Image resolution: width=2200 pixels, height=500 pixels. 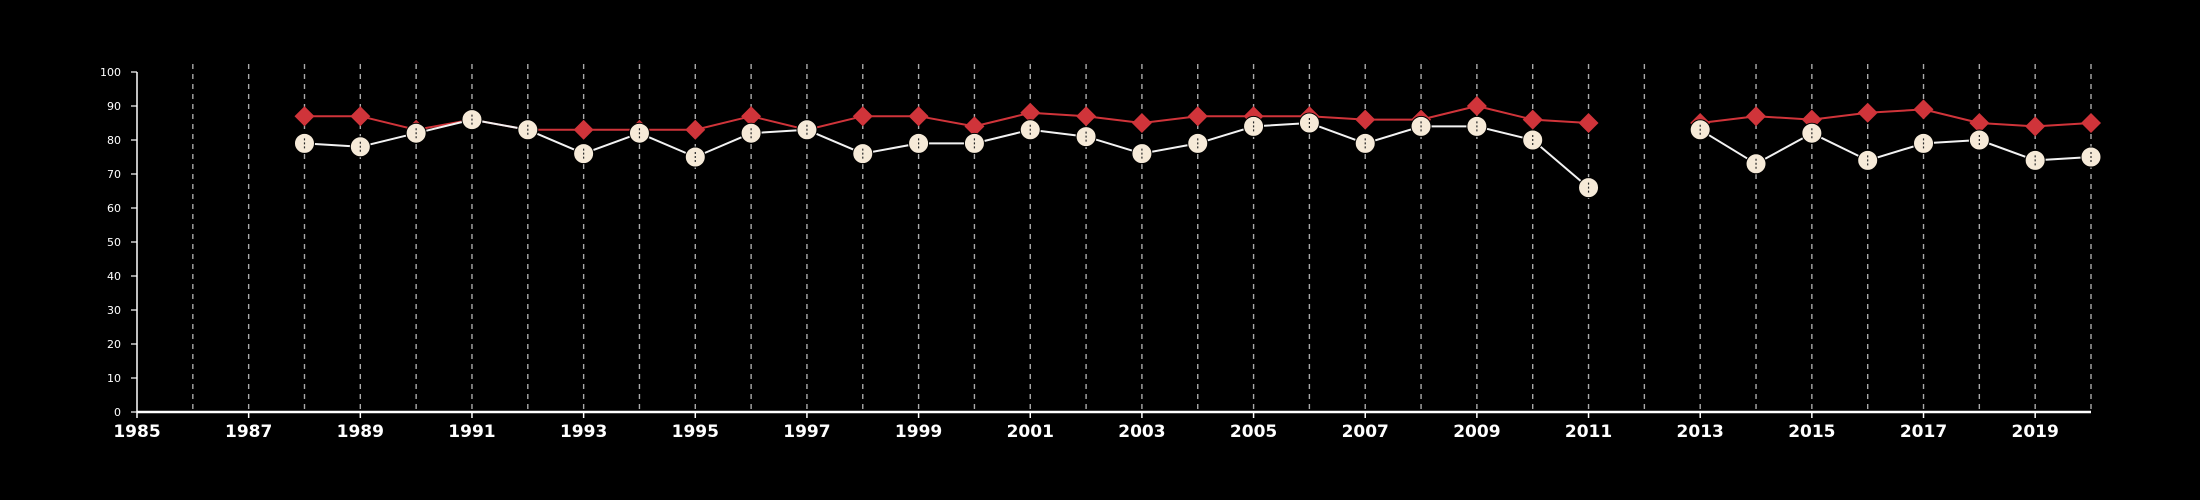 What do you see at coordinates (114, 174) in the screenshot?
I see `y-tick-label: 70` at bounding box center [114, 174].